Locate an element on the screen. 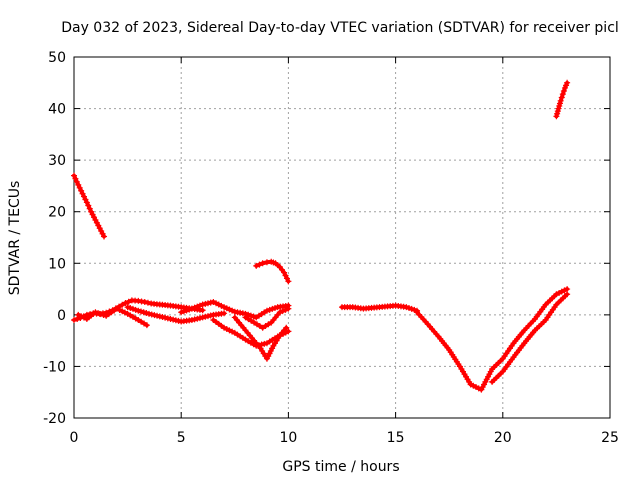 This screenshot has width=640, height=480. series-track-hump is located at coordinates (272, 271).